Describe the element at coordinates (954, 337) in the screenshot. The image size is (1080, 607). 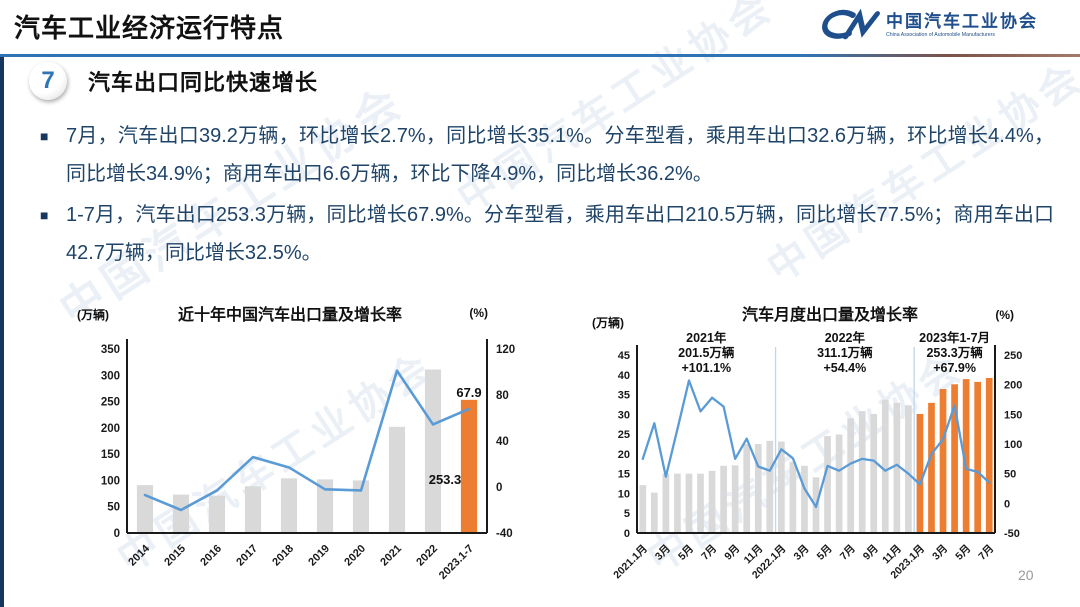
I see `svg-text: 2023年1-7月` at that location.